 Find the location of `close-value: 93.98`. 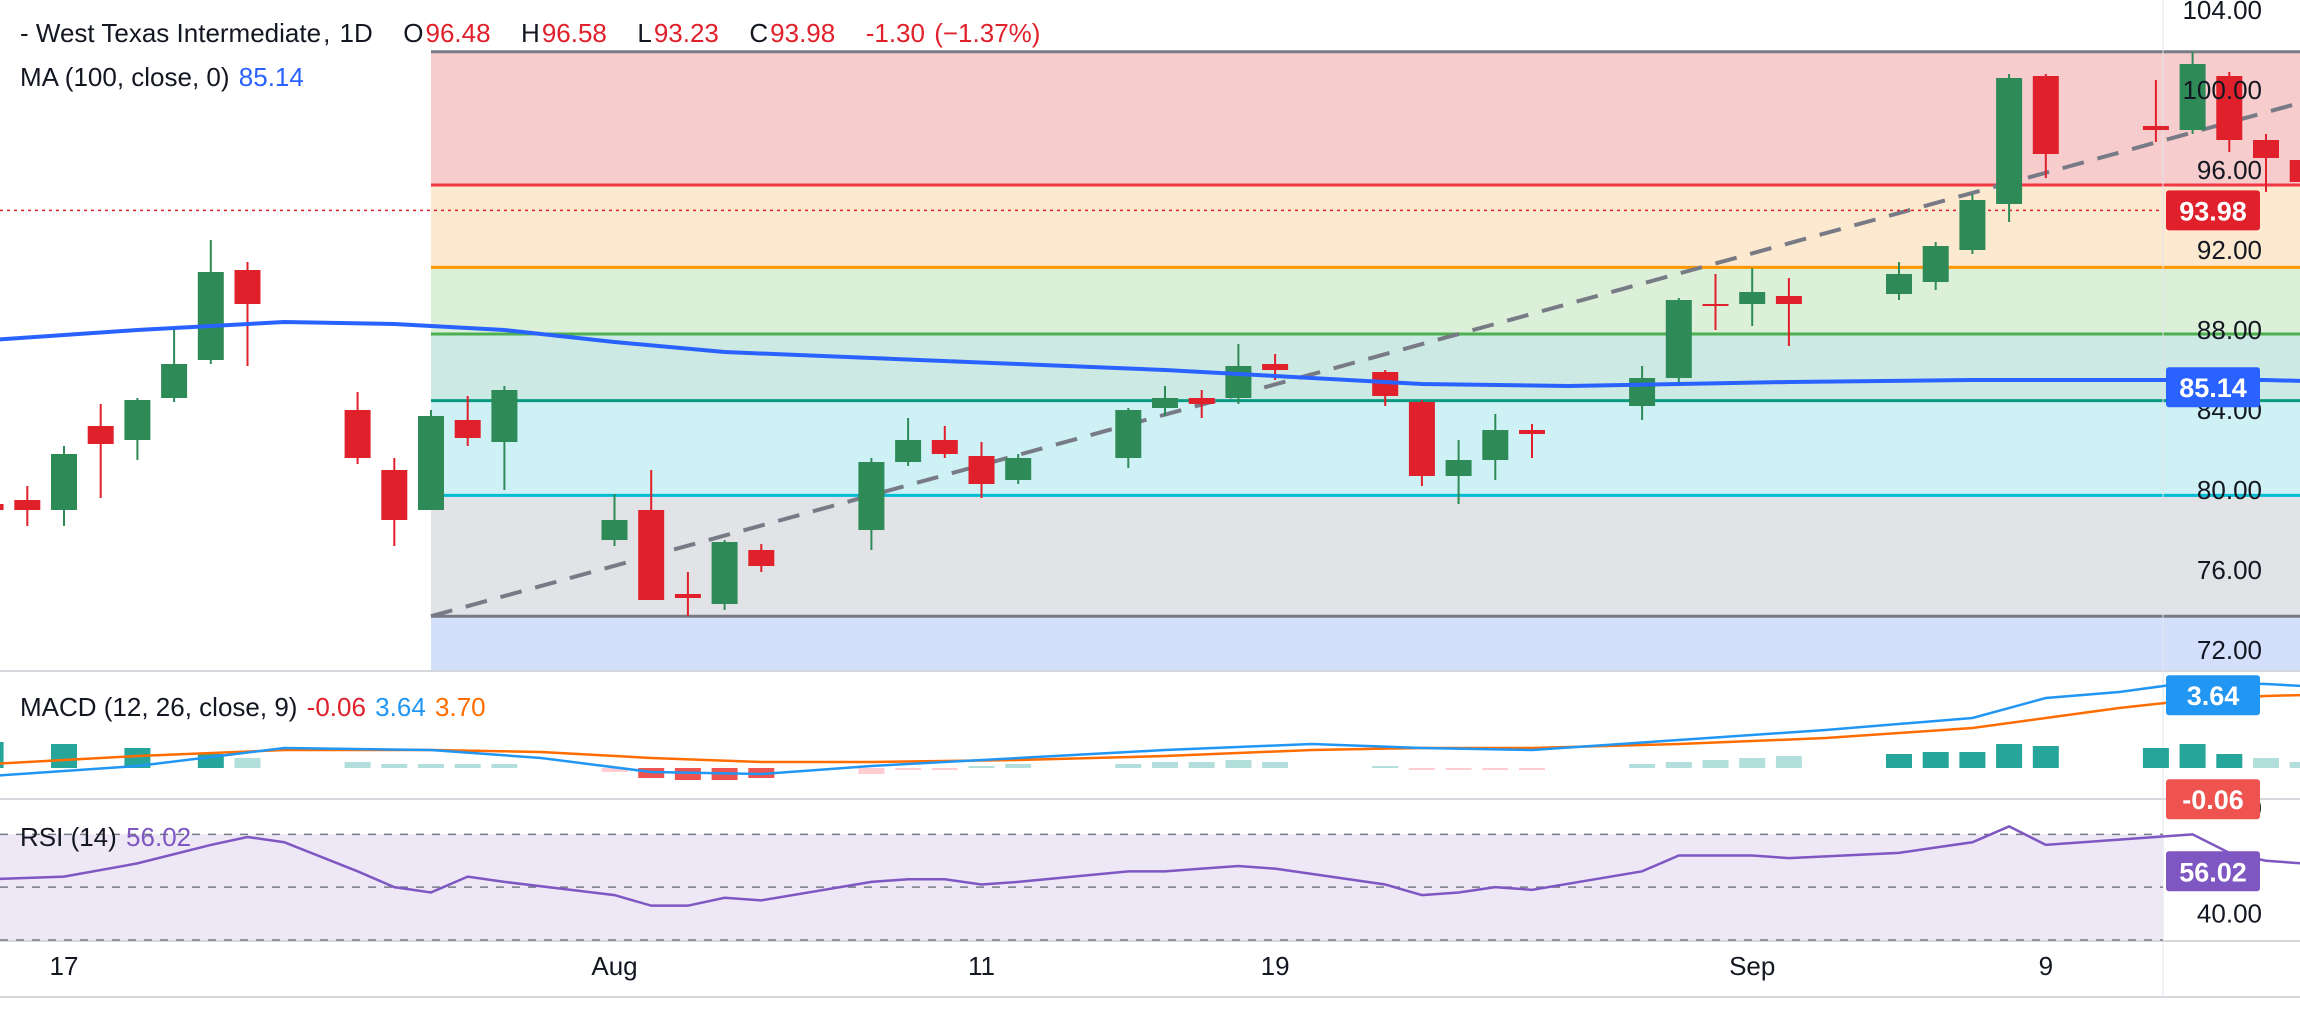

close-value: 93.98 is located at coordinates (803, 33).